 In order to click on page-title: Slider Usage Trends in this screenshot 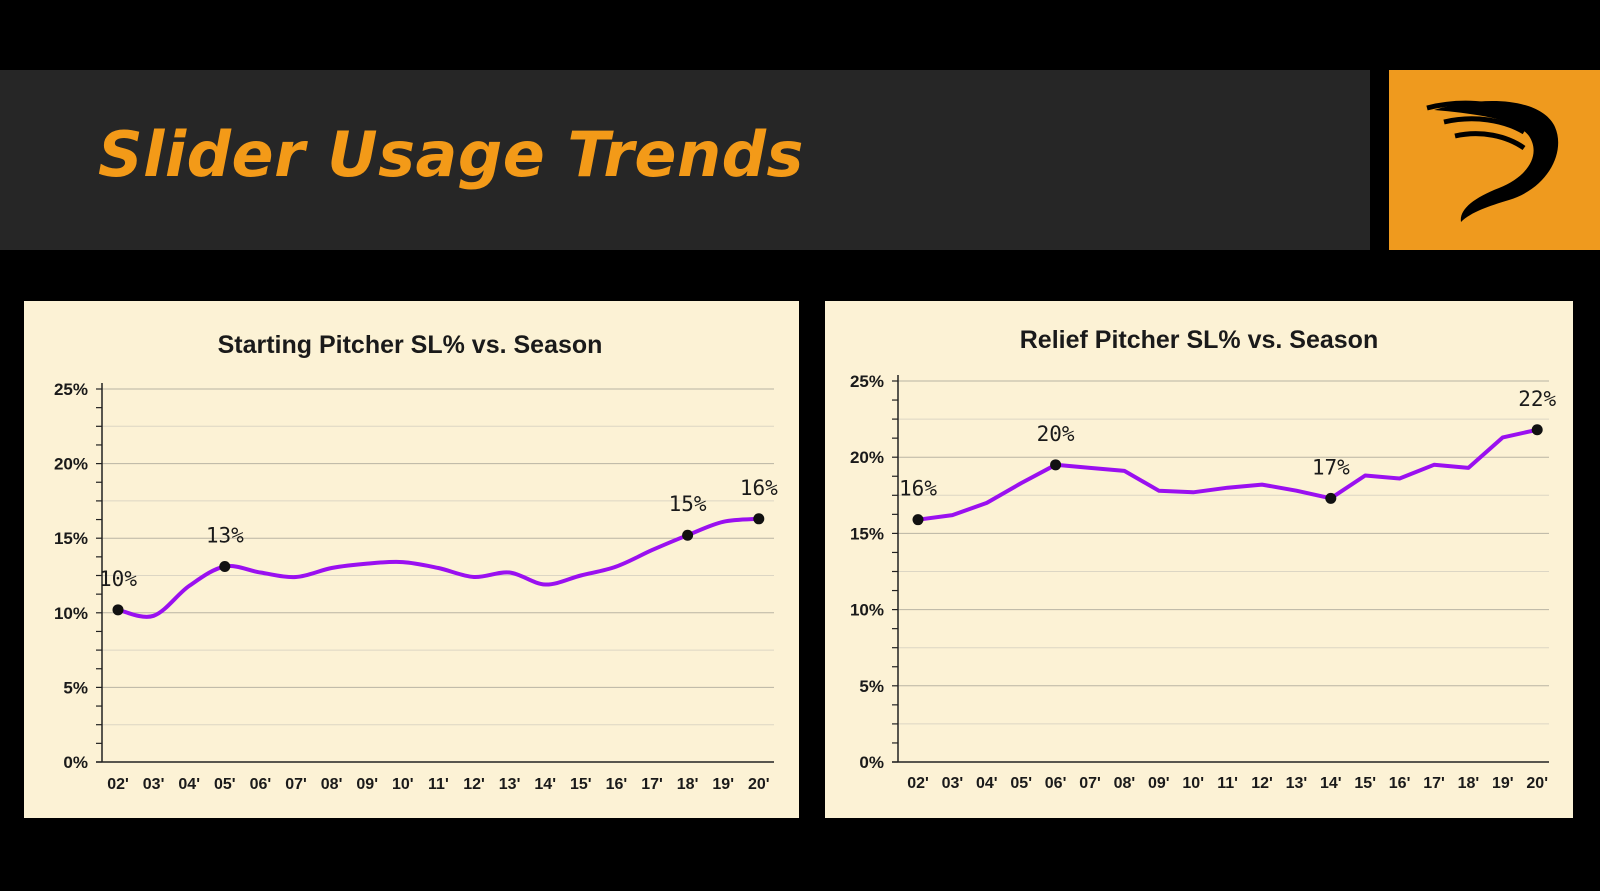, I will do `click(451, 154)`.